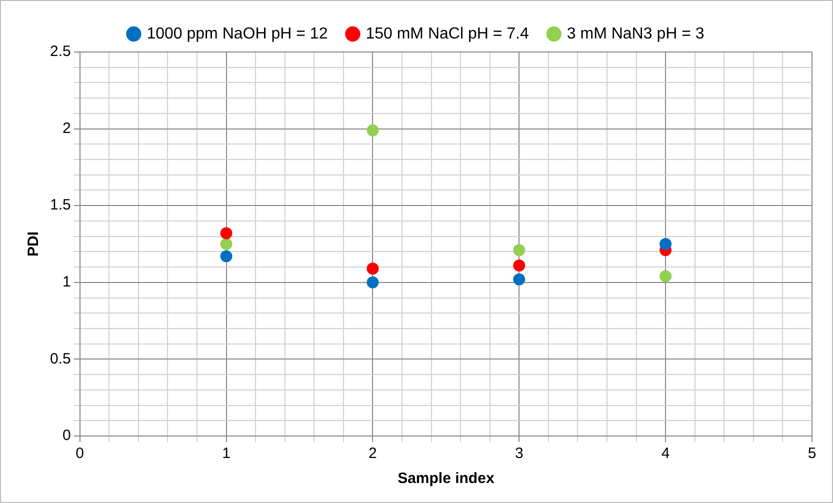 Image resolution: width=833 pixels, height=503 pixels. I want to click on x-tick-label: 2, so click(372, 453).